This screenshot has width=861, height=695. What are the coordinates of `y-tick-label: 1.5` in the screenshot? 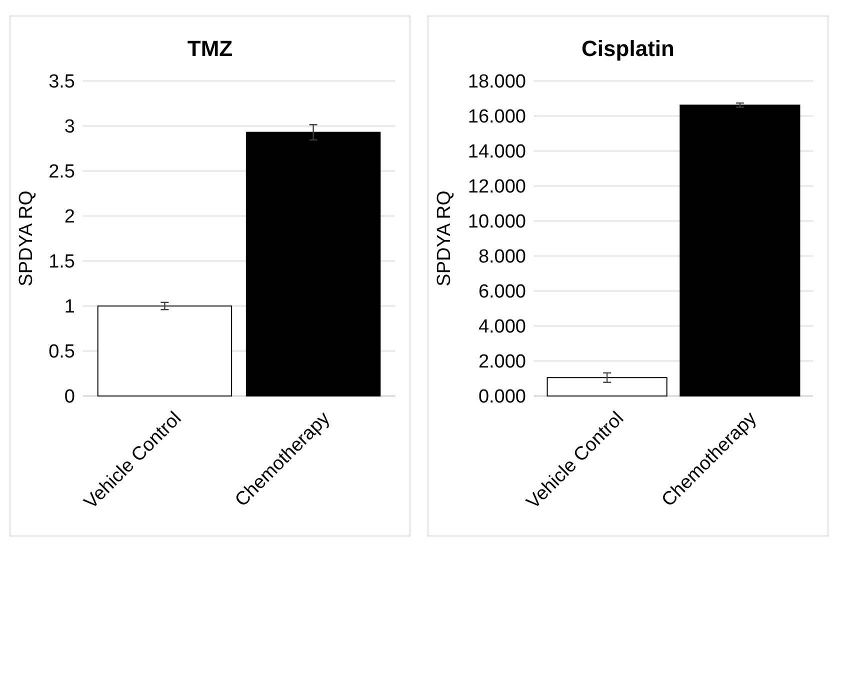 It's located at (61, 262).